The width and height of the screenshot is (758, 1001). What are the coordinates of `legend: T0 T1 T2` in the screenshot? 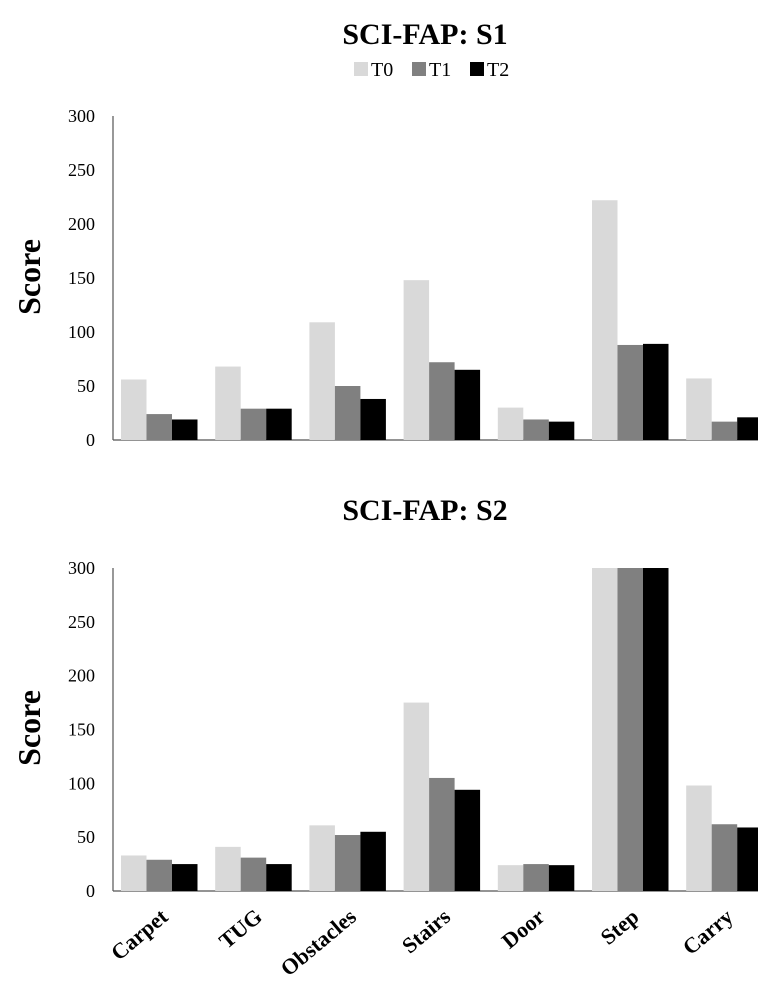 It's located at (431, 70).